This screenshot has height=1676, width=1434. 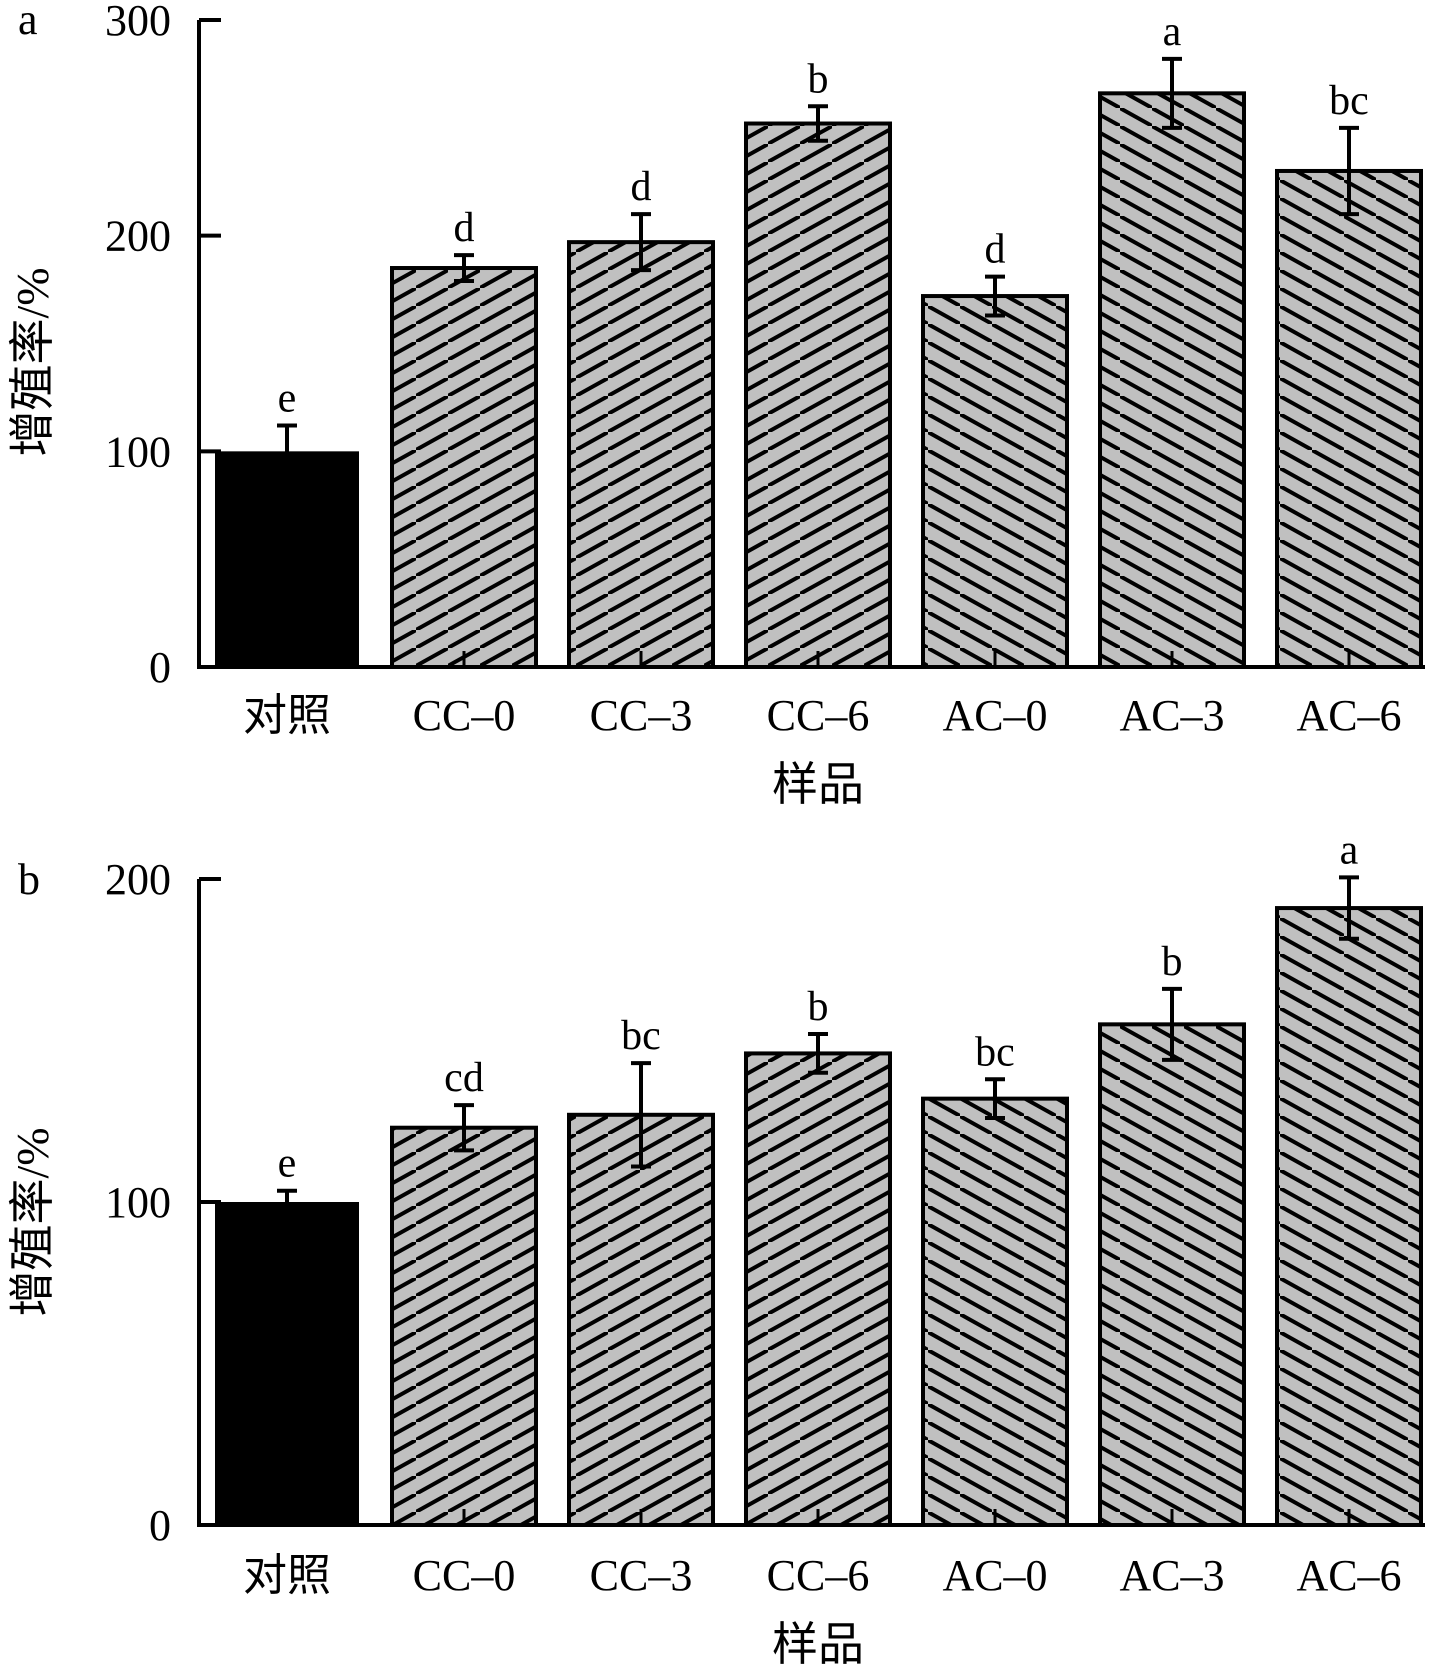 What do you see at coordinates (29, 879) in the screenshot?
I see `panel-label-b: b` at bounding box center [29, 879].